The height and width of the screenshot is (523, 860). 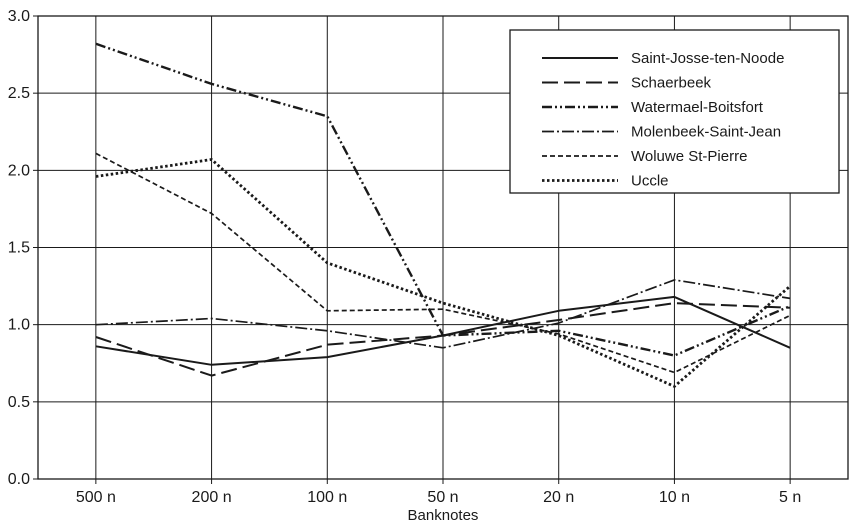 I want to click on x-tick-label: 50 n, so click(x=442, y=497).